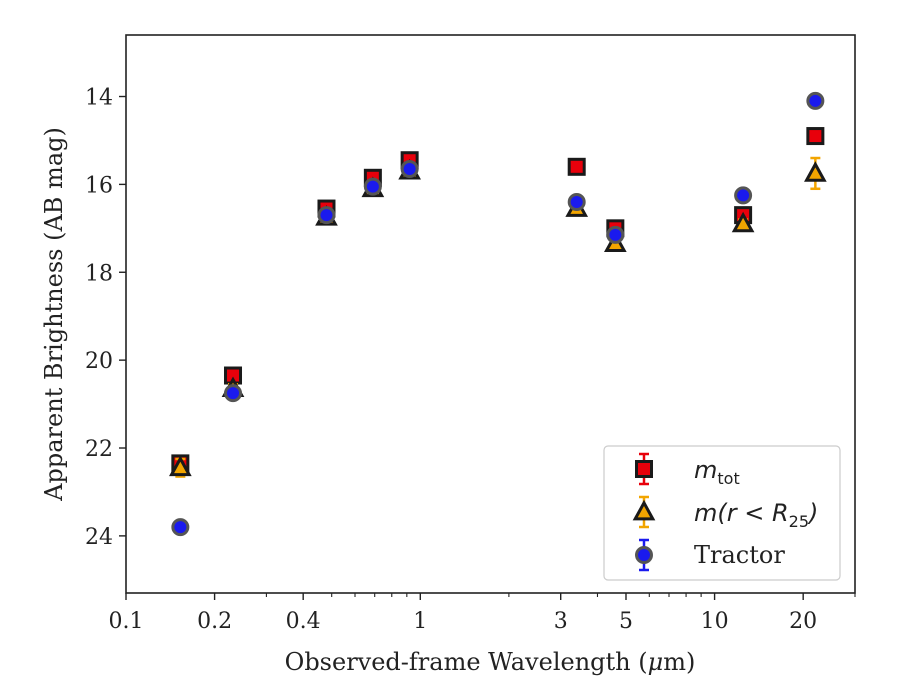 The height and width of the screenshot is (700, 900). What do you see at coordinates (739, 555) in the screenshot?
I see `legend-label-tractor: Tractor` at bounding box center [739, 555].